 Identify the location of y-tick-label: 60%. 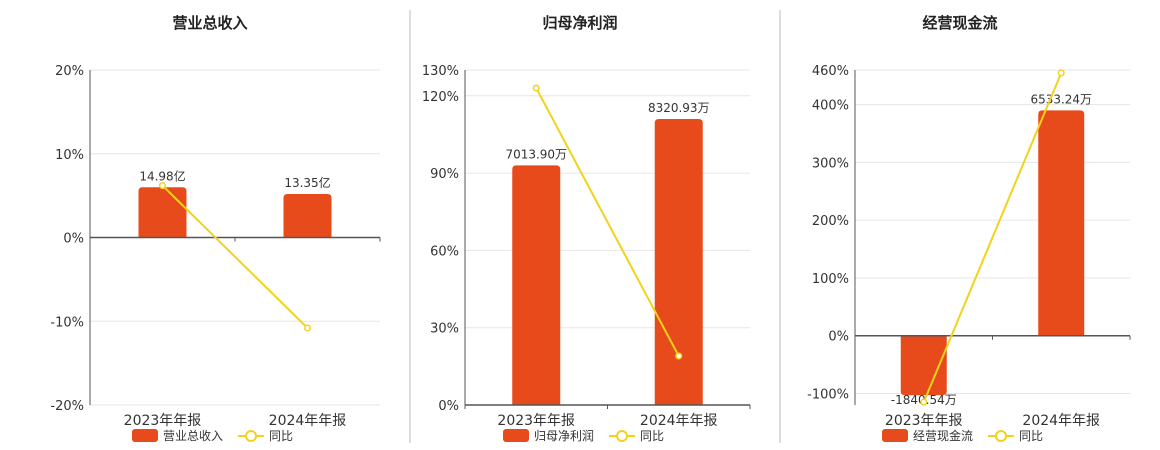
(444, 251).